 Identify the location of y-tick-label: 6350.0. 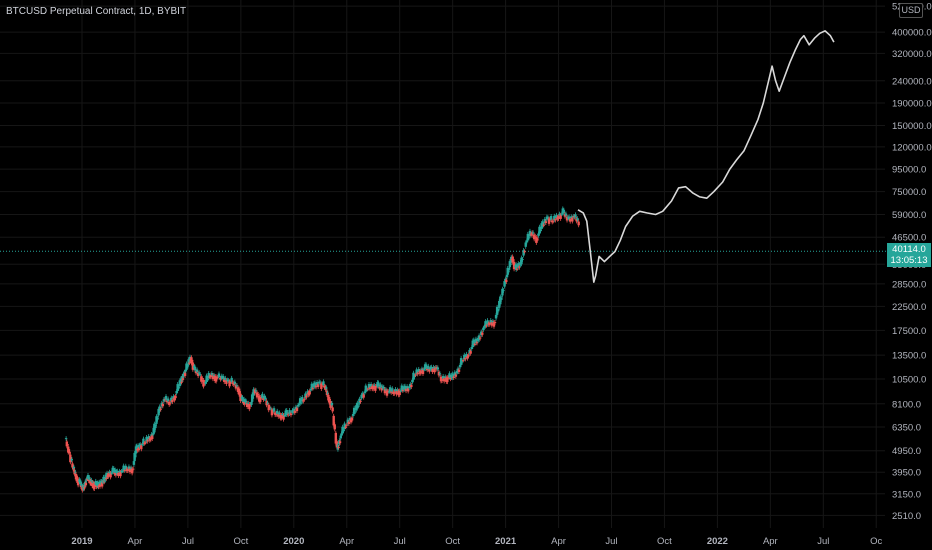
(906, 427).